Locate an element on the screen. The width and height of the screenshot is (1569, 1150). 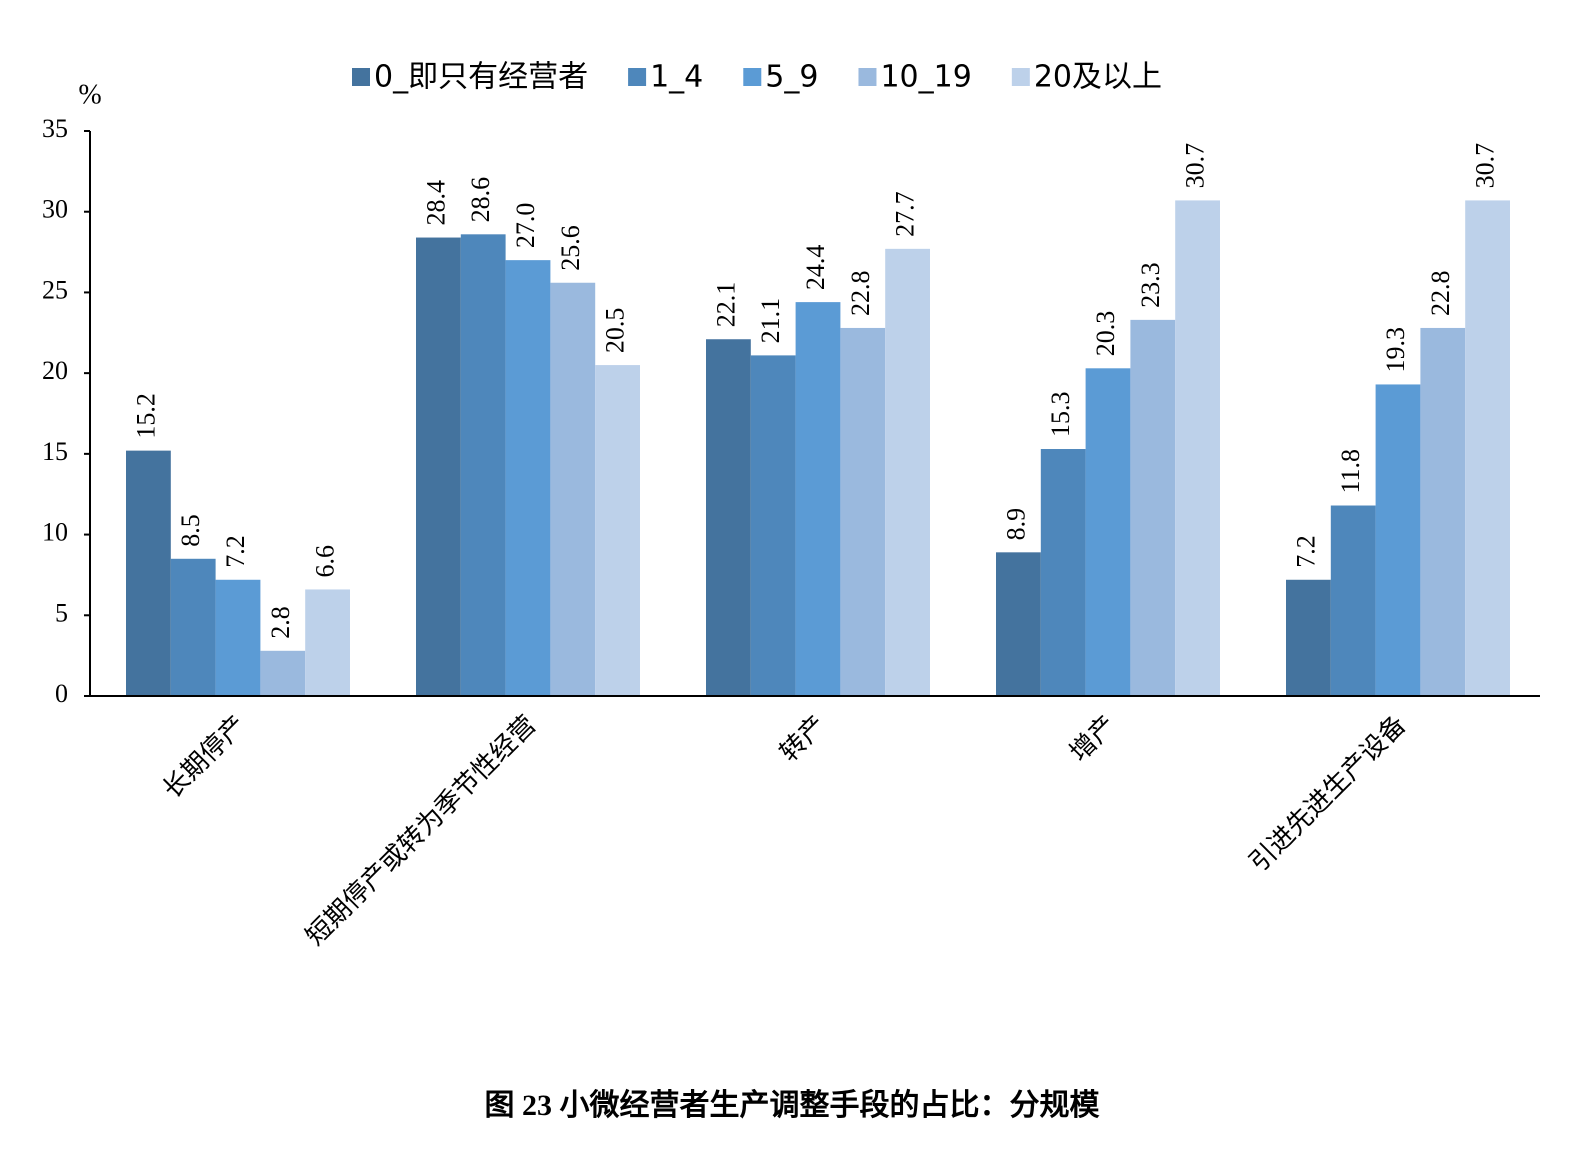
data-label: 20.5 is located at coordinates (615, 331).